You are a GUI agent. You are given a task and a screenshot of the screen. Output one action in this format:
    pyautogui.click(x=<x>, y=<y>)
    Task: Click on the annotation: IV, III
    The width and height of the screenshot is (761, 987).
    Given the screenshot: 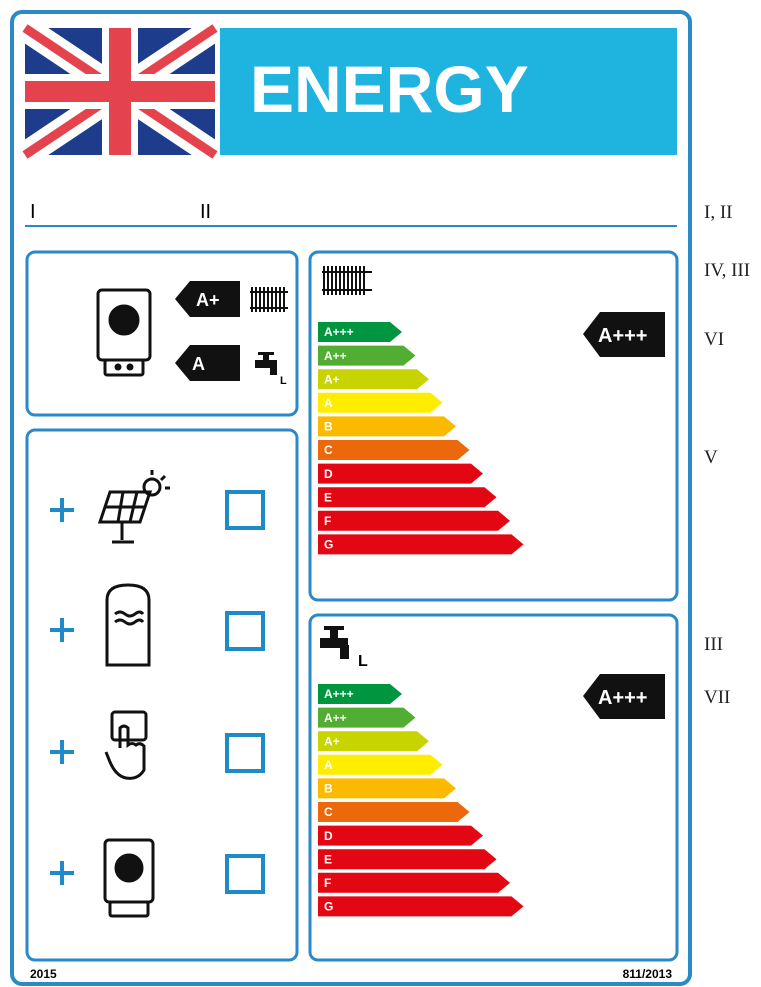 What is the action you would take?
    pyautogui.click(x=727, y=270)
    